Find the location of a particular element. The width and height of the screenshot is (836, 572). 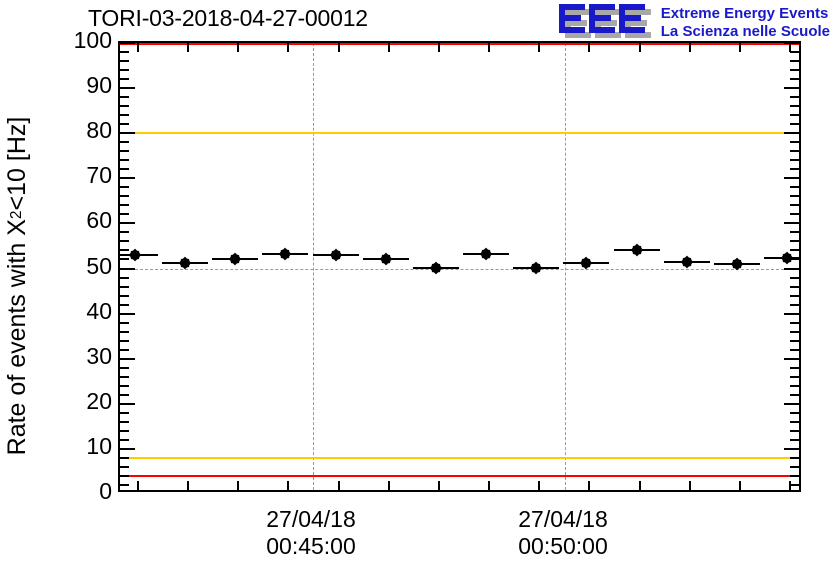

y-axis-tick-label: 60 is located at coordinates (99, 220).